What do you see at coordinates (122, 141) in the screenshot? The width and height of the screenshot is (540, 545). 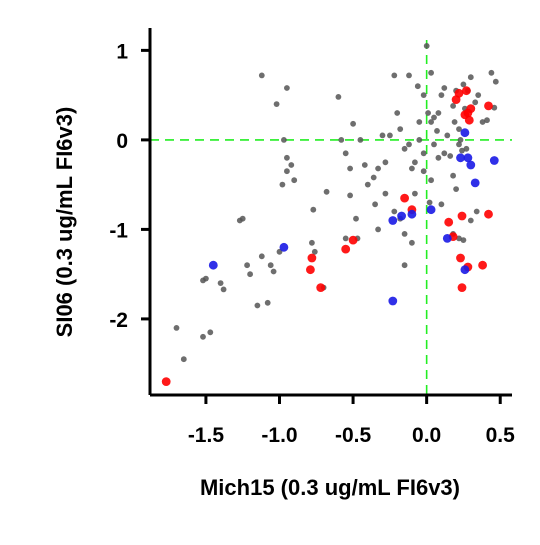 I see `y-tick-label: 0` at bounding box center [122, 141].